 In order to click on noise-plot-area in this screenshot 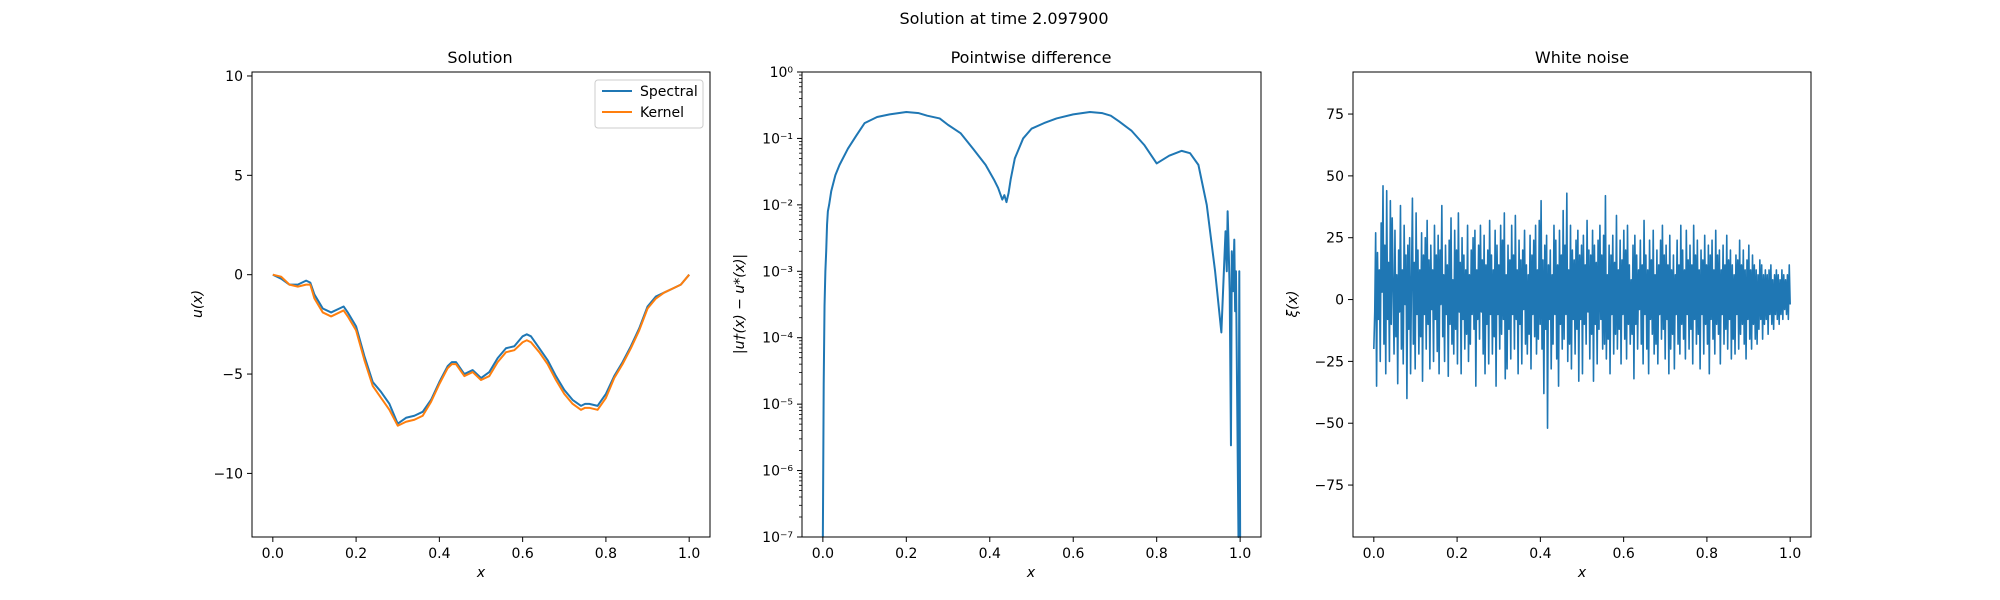, I will do `click(1582, 306)`.